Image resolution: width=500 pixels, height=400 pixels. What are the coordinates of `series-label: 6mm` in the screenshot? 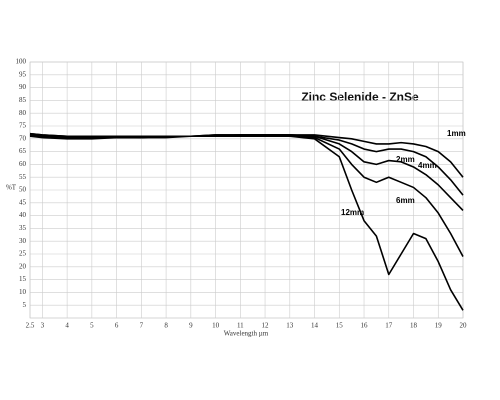 It's located at (405, 200).